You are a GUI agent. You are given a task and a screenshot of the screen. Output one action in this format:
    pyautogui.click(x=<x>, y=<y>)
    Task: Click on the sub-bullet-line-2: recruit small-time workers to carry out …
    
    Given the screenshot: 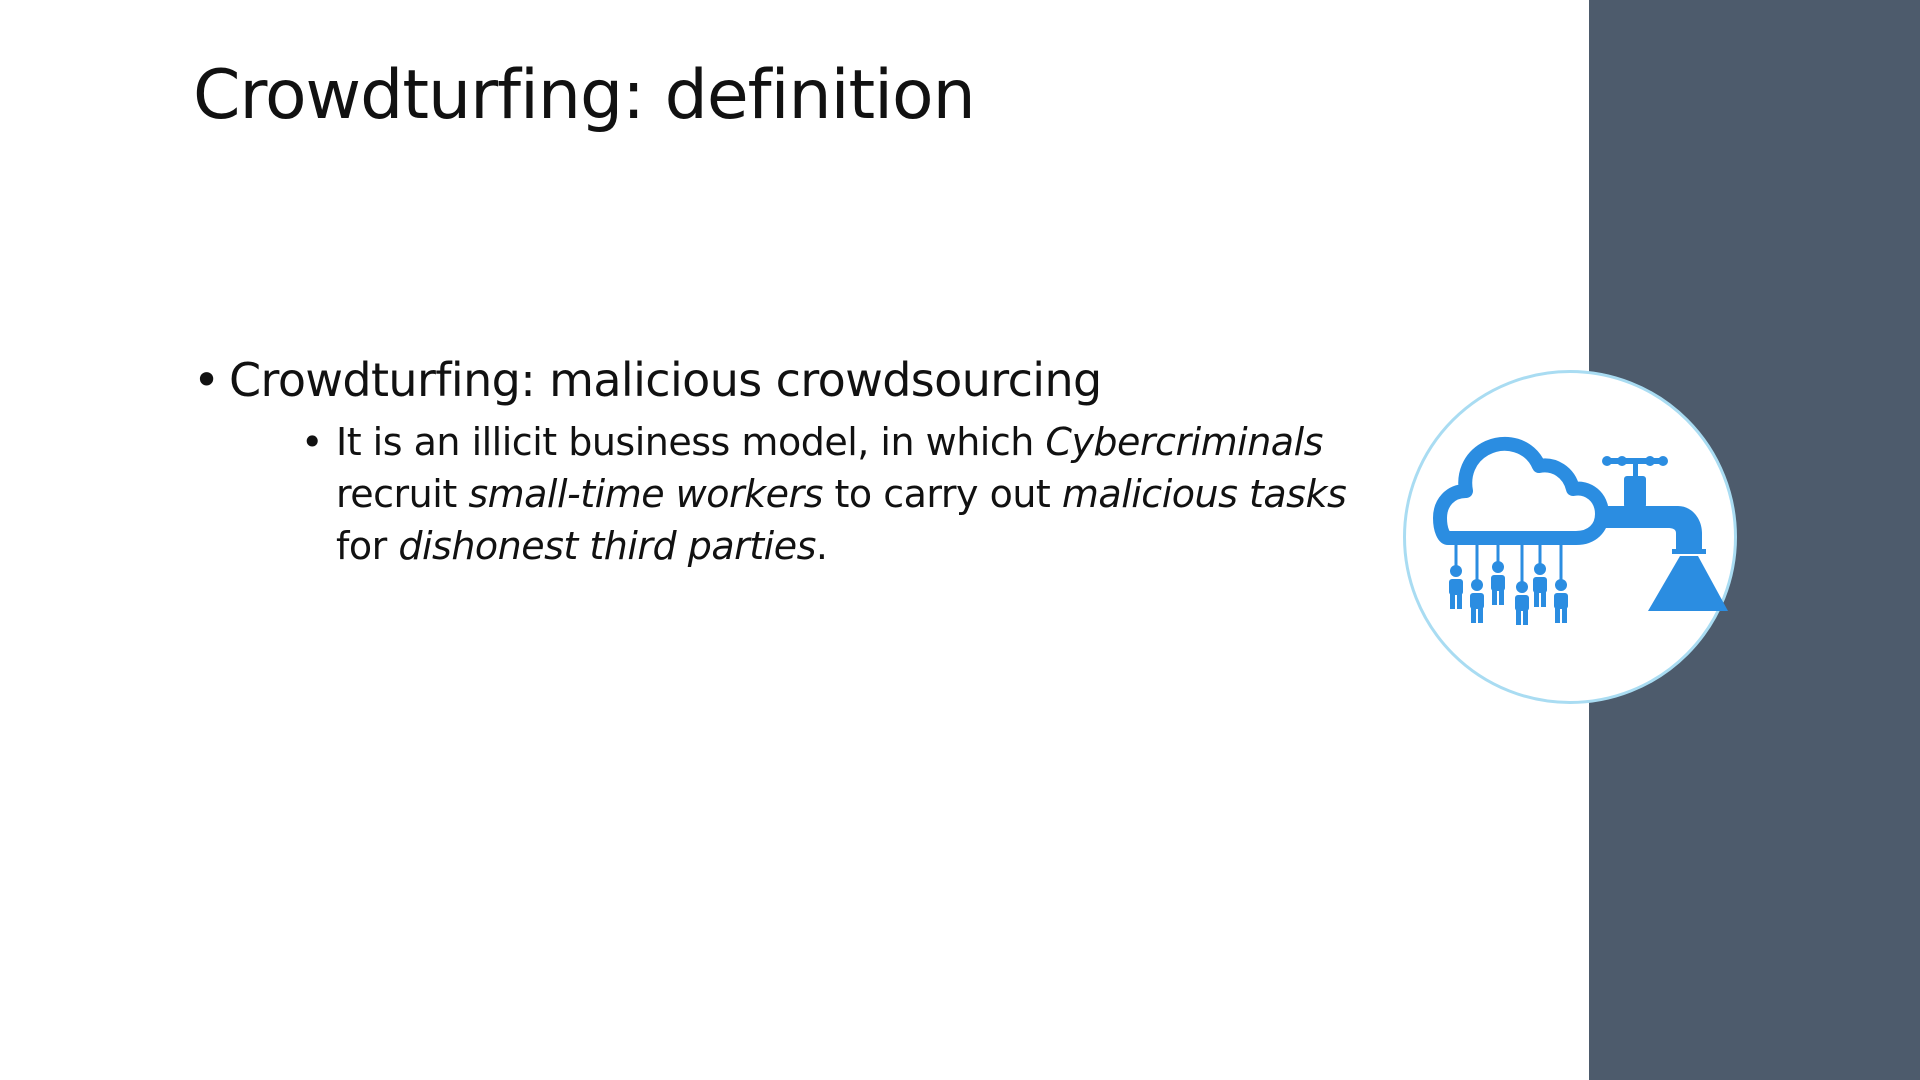 What is the action you would take?
    pyautogui.click(x=856, y=494)
    